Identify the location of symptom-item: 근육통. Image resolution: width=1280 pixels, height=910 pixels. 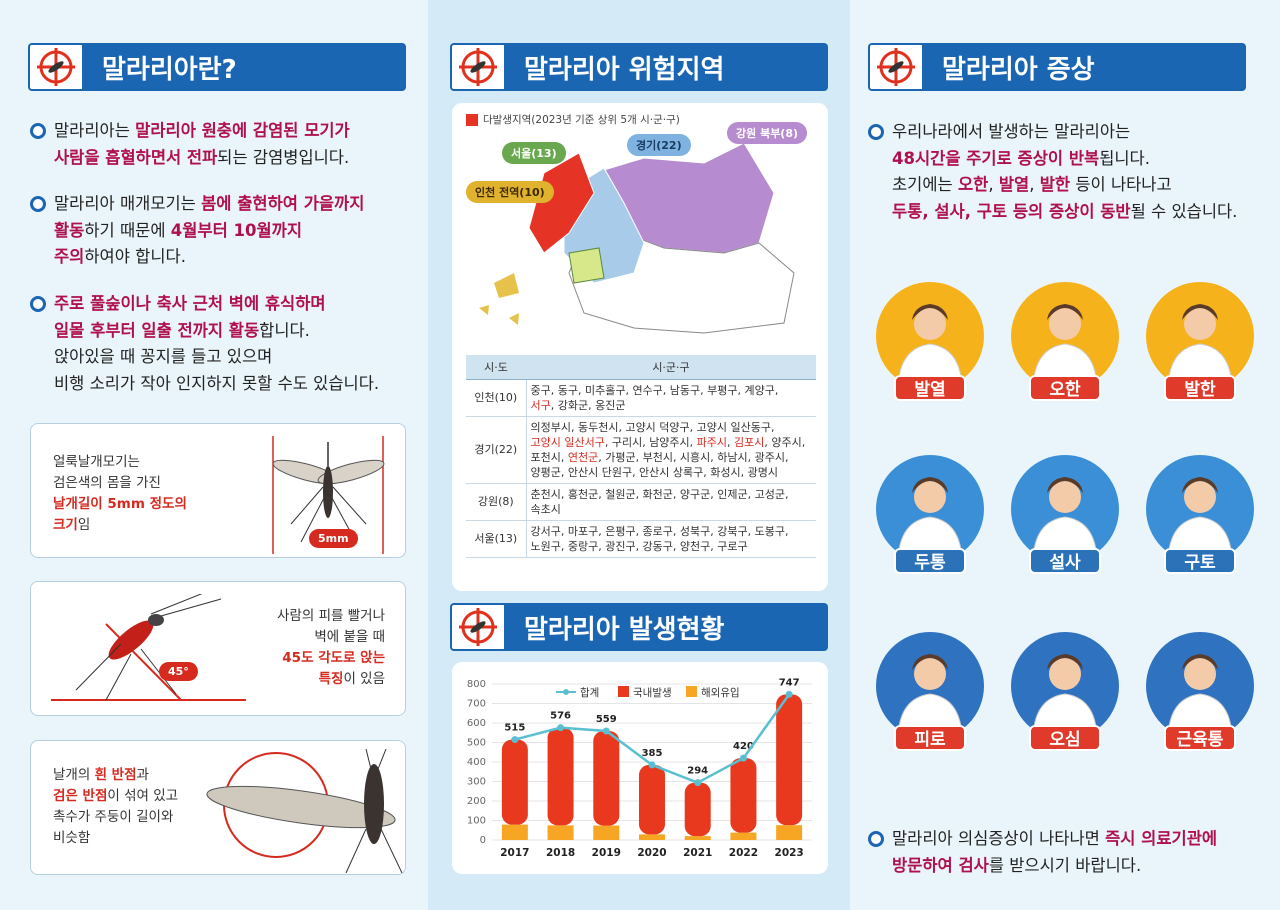
(1199, 691).